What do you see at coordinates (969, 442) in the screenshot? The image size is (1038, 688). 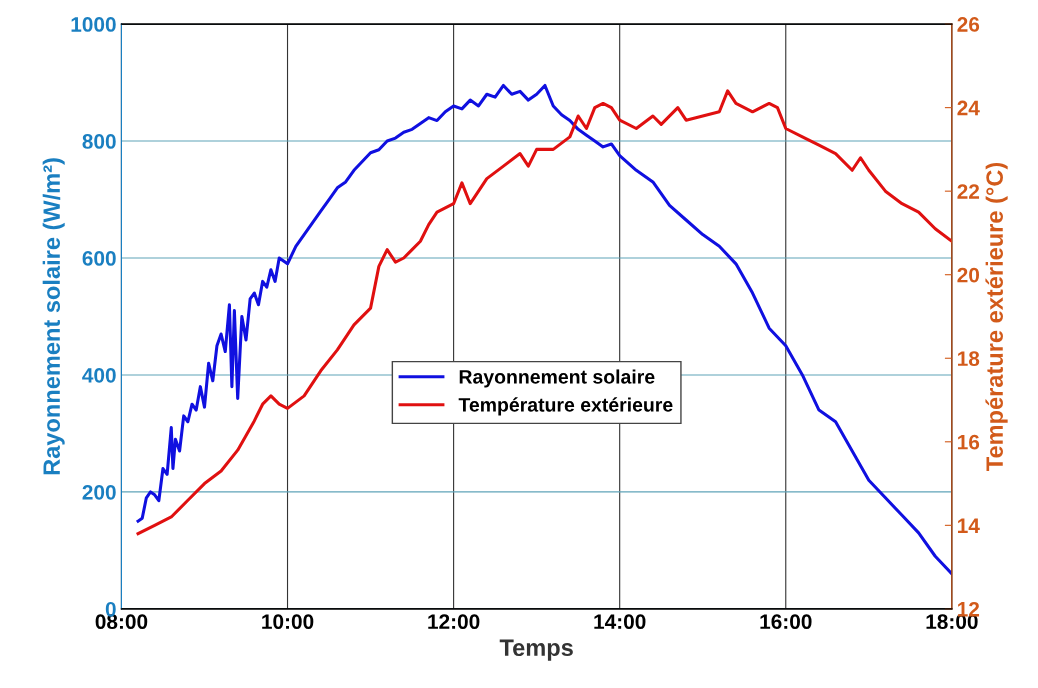 I see `y2-tick-label: 16` at bounding box center [969, 442].